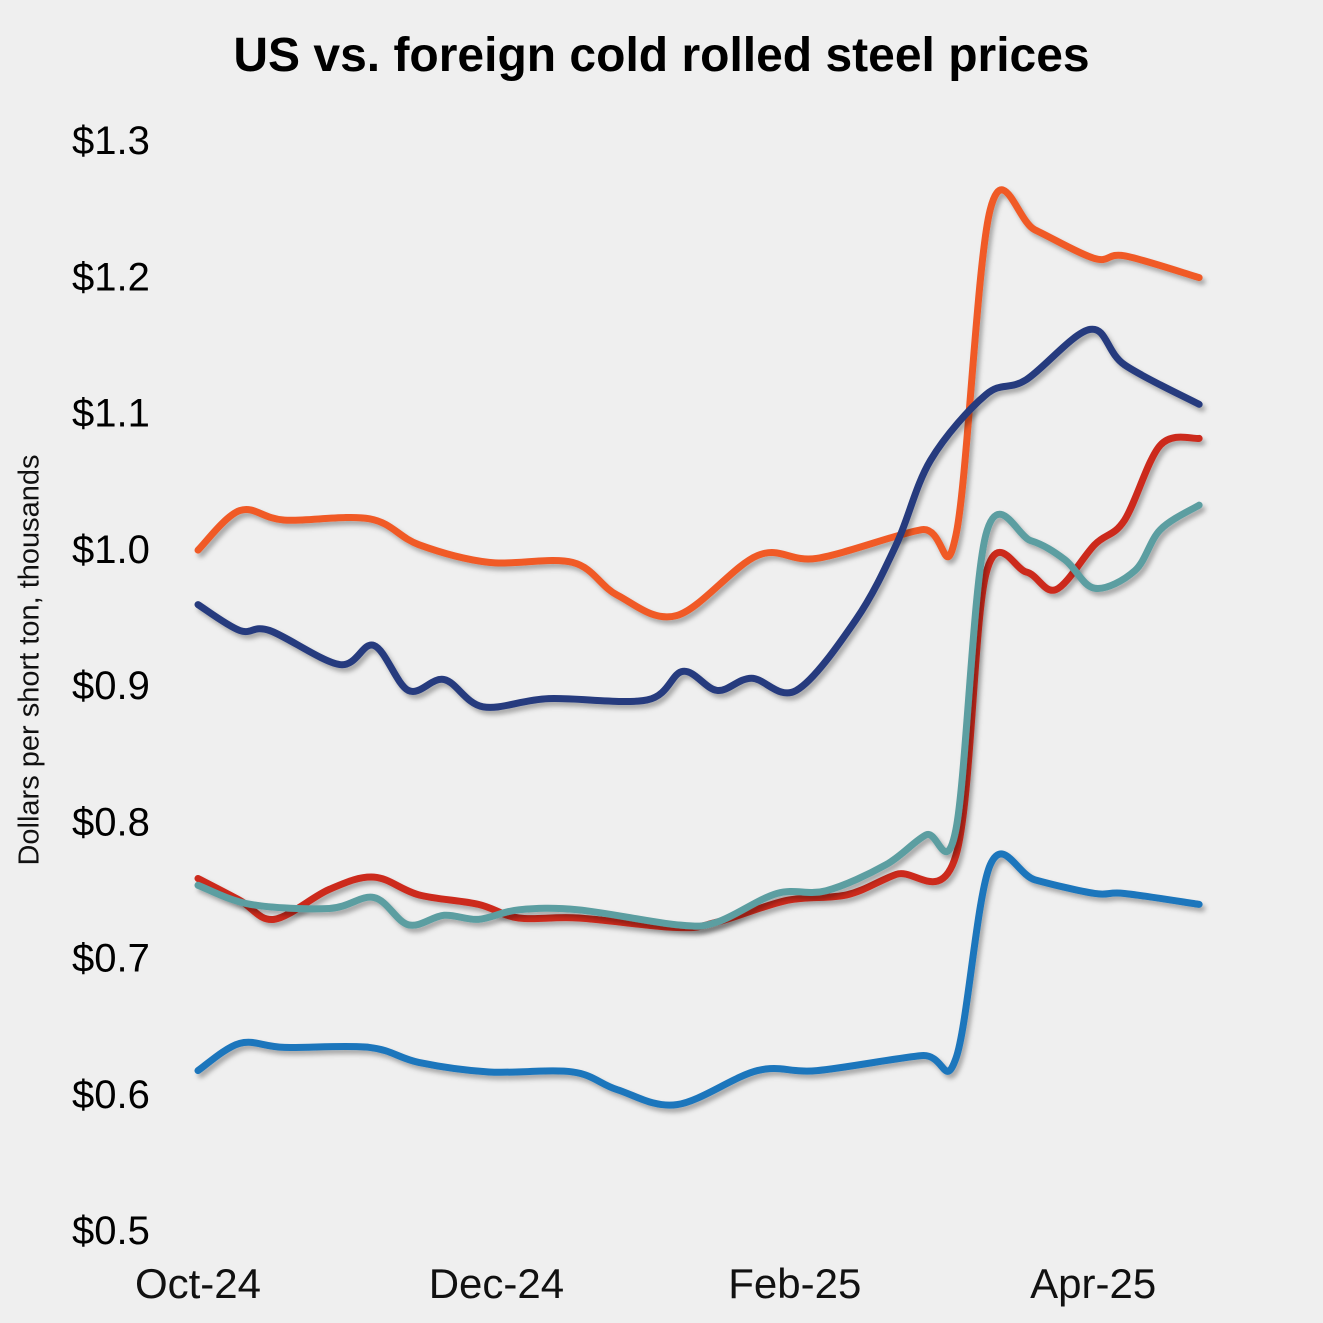 This screenshot has height=1323, width=1323. I want to click on x-tick-label: Oct-24, so click(198, 1283).